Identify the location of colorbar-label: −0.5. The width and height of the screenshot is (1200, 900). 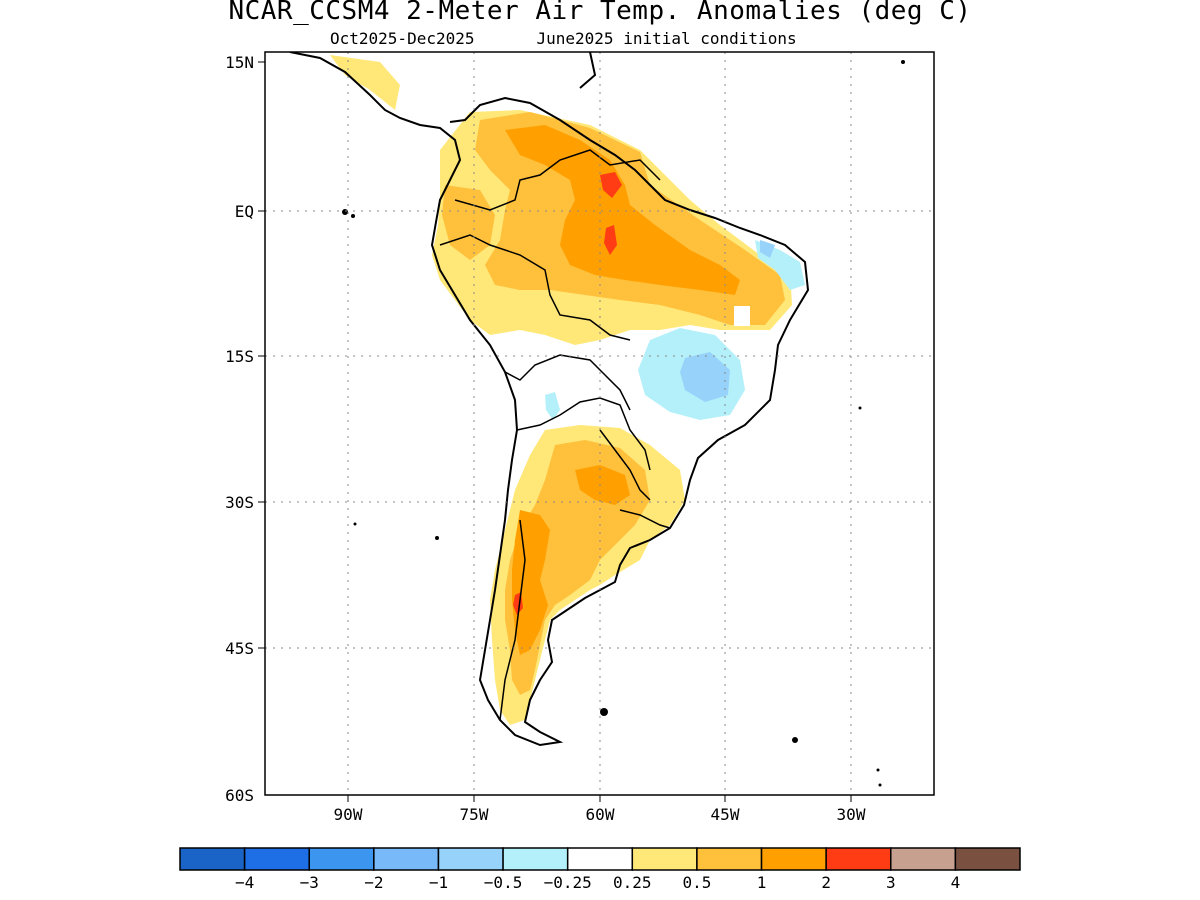
(503, 882).